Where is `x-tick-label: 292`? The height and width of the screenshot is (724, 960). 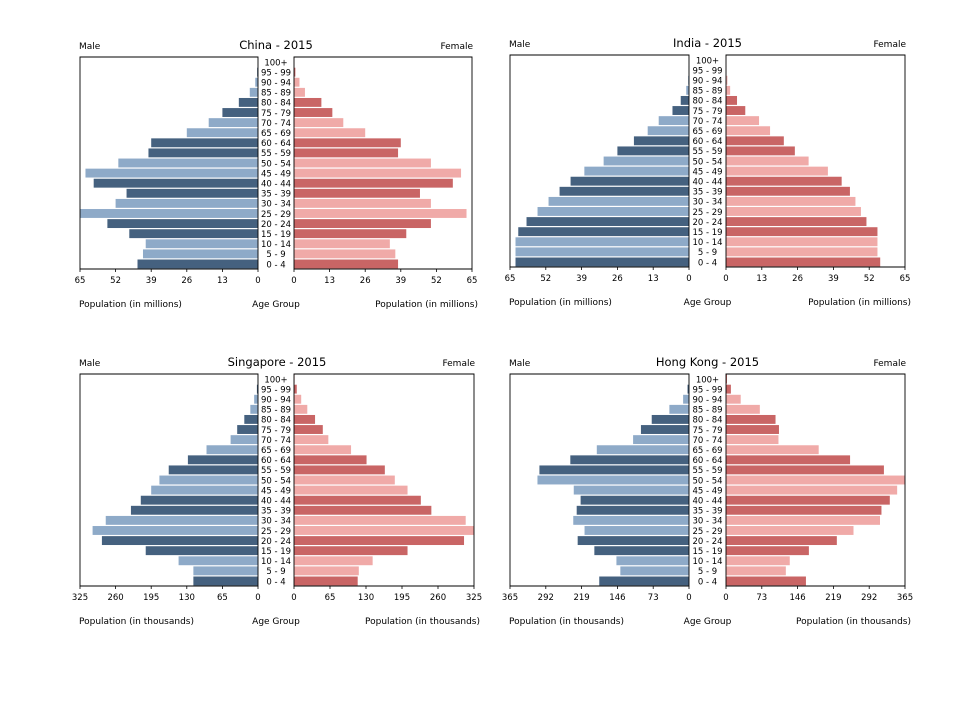
x-tick-label: 292 is located at coordinates (869, 598).